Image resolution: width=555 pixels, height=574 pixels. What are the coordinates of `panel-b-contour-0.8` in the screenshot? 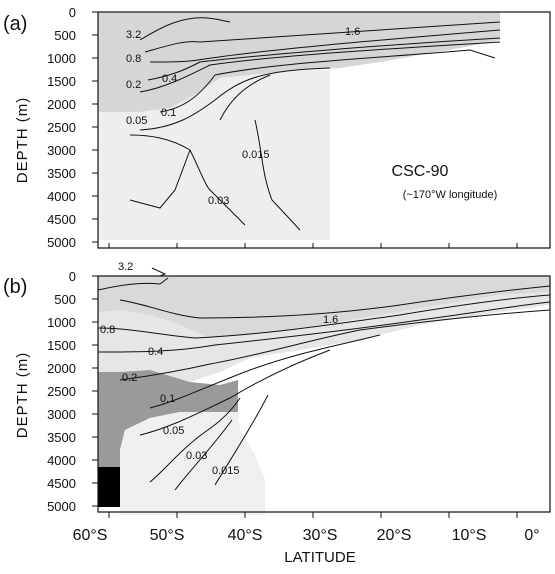 It's located at (324, 316).